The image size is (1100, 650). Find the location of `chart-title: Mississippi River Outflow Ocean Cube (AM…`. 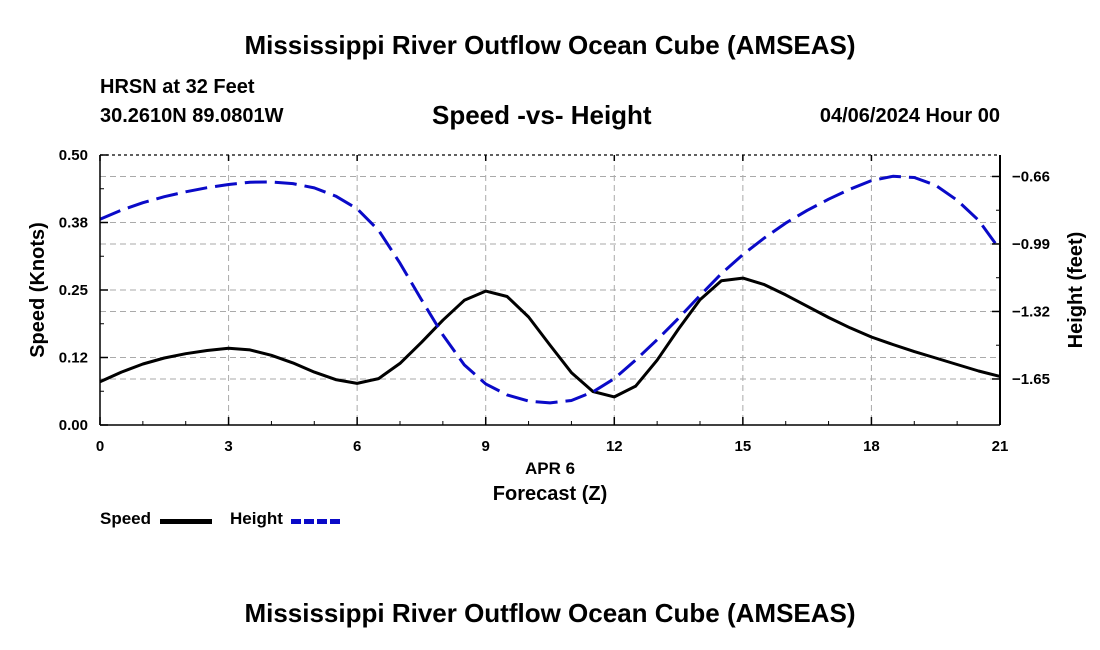

chart-title: Mississippi River Outflow Ocean Cube (AM… is located at coordinates (550, 45).